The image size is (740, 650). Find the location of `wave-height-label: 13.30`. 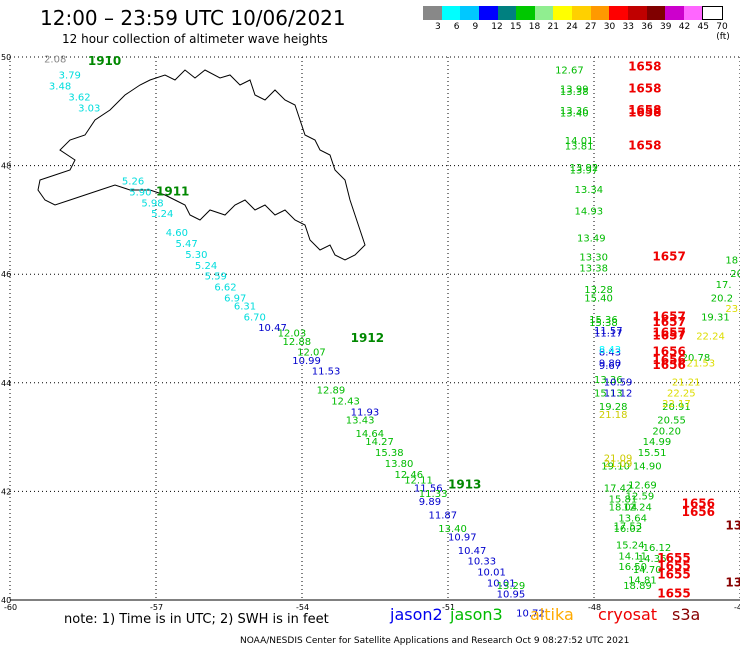

wave-height-label: 13.30 is located at coordinates (593, 258).